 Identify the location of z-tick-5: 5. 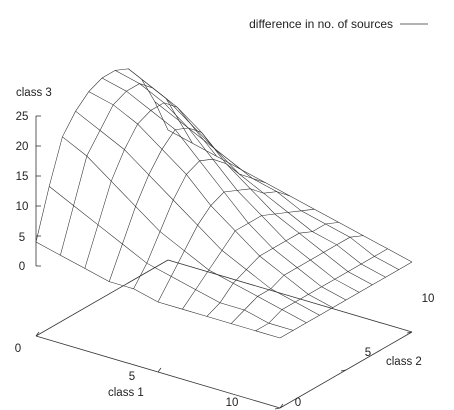
(22, 238).